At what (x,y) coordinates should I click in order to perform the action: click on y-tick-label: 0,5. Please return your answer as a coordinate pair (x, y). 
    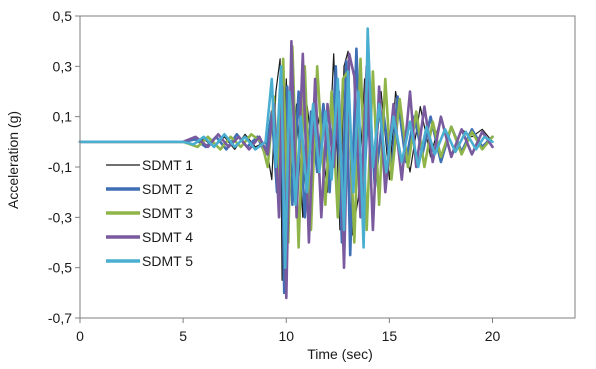
    Looking at the image, I should click on (63, 16).